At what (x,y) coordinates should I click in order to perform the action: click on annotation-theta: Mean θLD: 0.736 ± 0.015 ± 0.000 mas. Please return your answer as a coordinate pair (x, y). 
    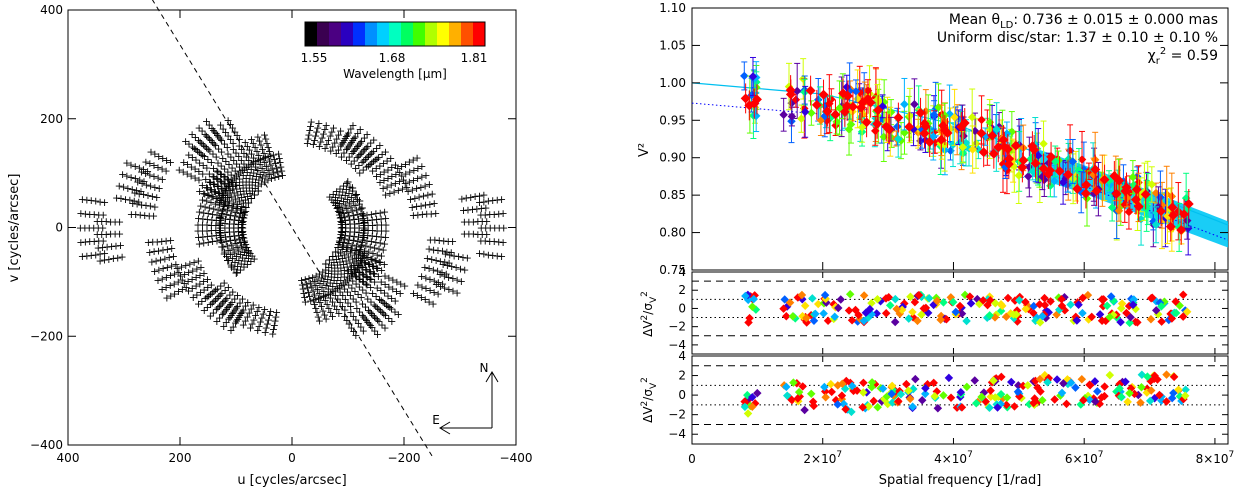
    Looking at the image, I should click on (1083, 21).